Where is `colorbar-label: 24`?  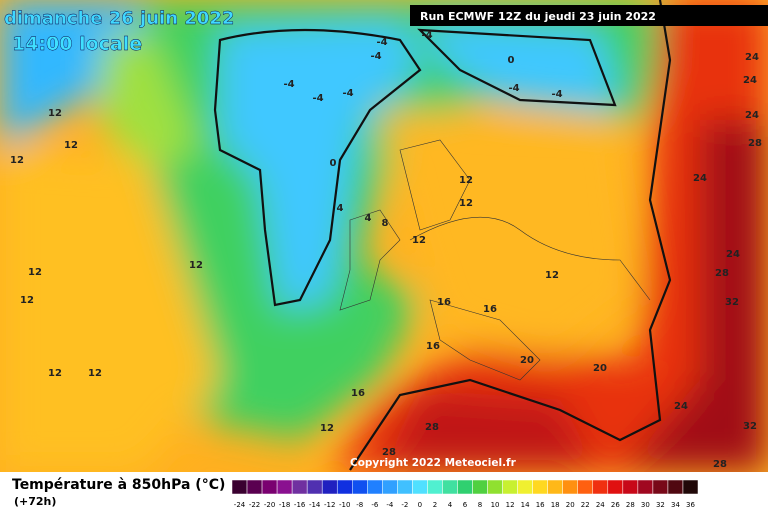 colorbar-label: 24 is located at coordinates (600, 505).